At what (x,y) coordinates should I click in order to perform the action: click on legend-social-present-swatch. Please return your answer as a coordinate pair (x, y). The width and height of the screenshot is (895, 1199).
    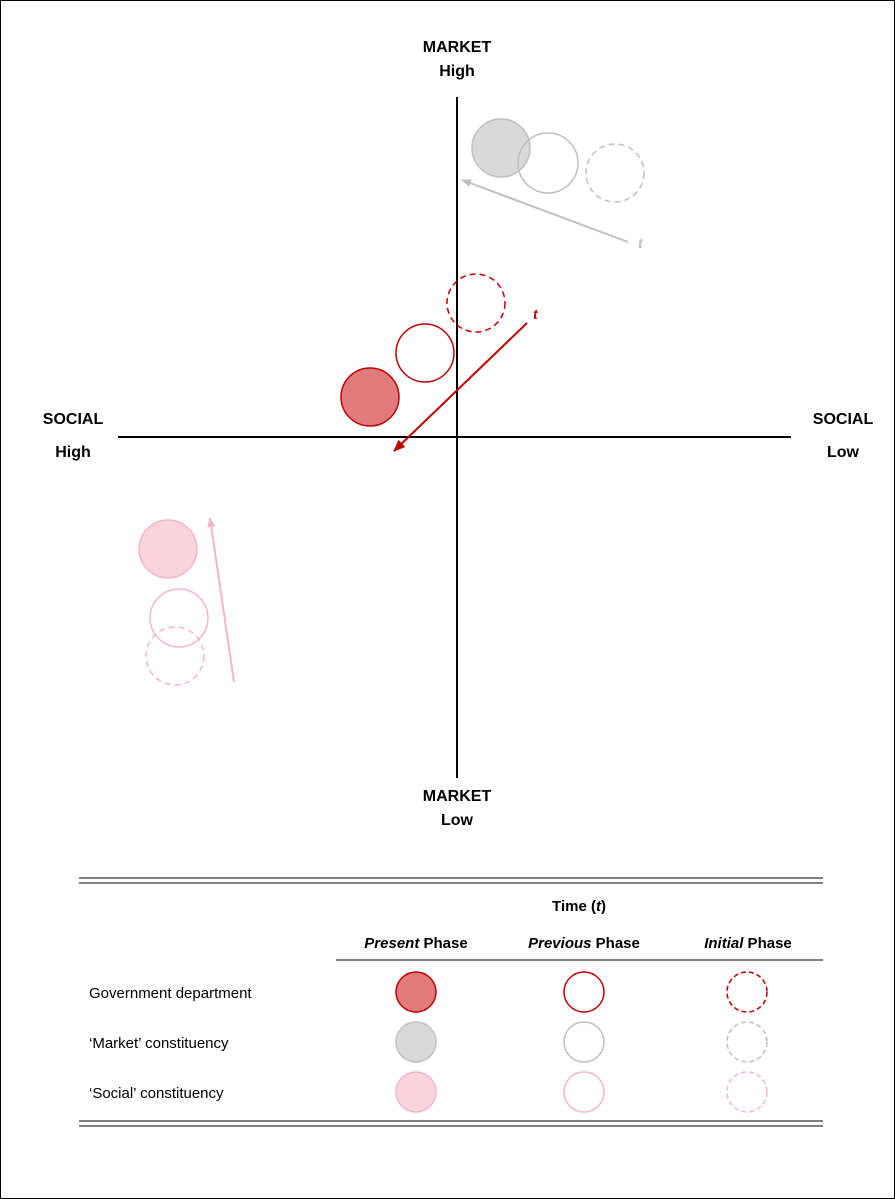
    Looking at the image, I should click on (416, 1092).